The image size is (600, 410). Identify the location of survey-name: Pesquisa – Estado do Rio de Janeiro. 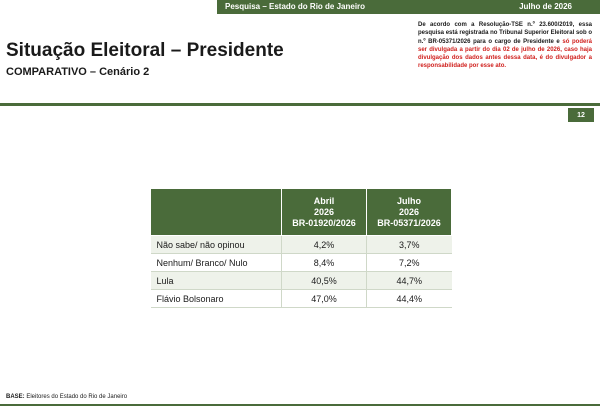
(295, 6).